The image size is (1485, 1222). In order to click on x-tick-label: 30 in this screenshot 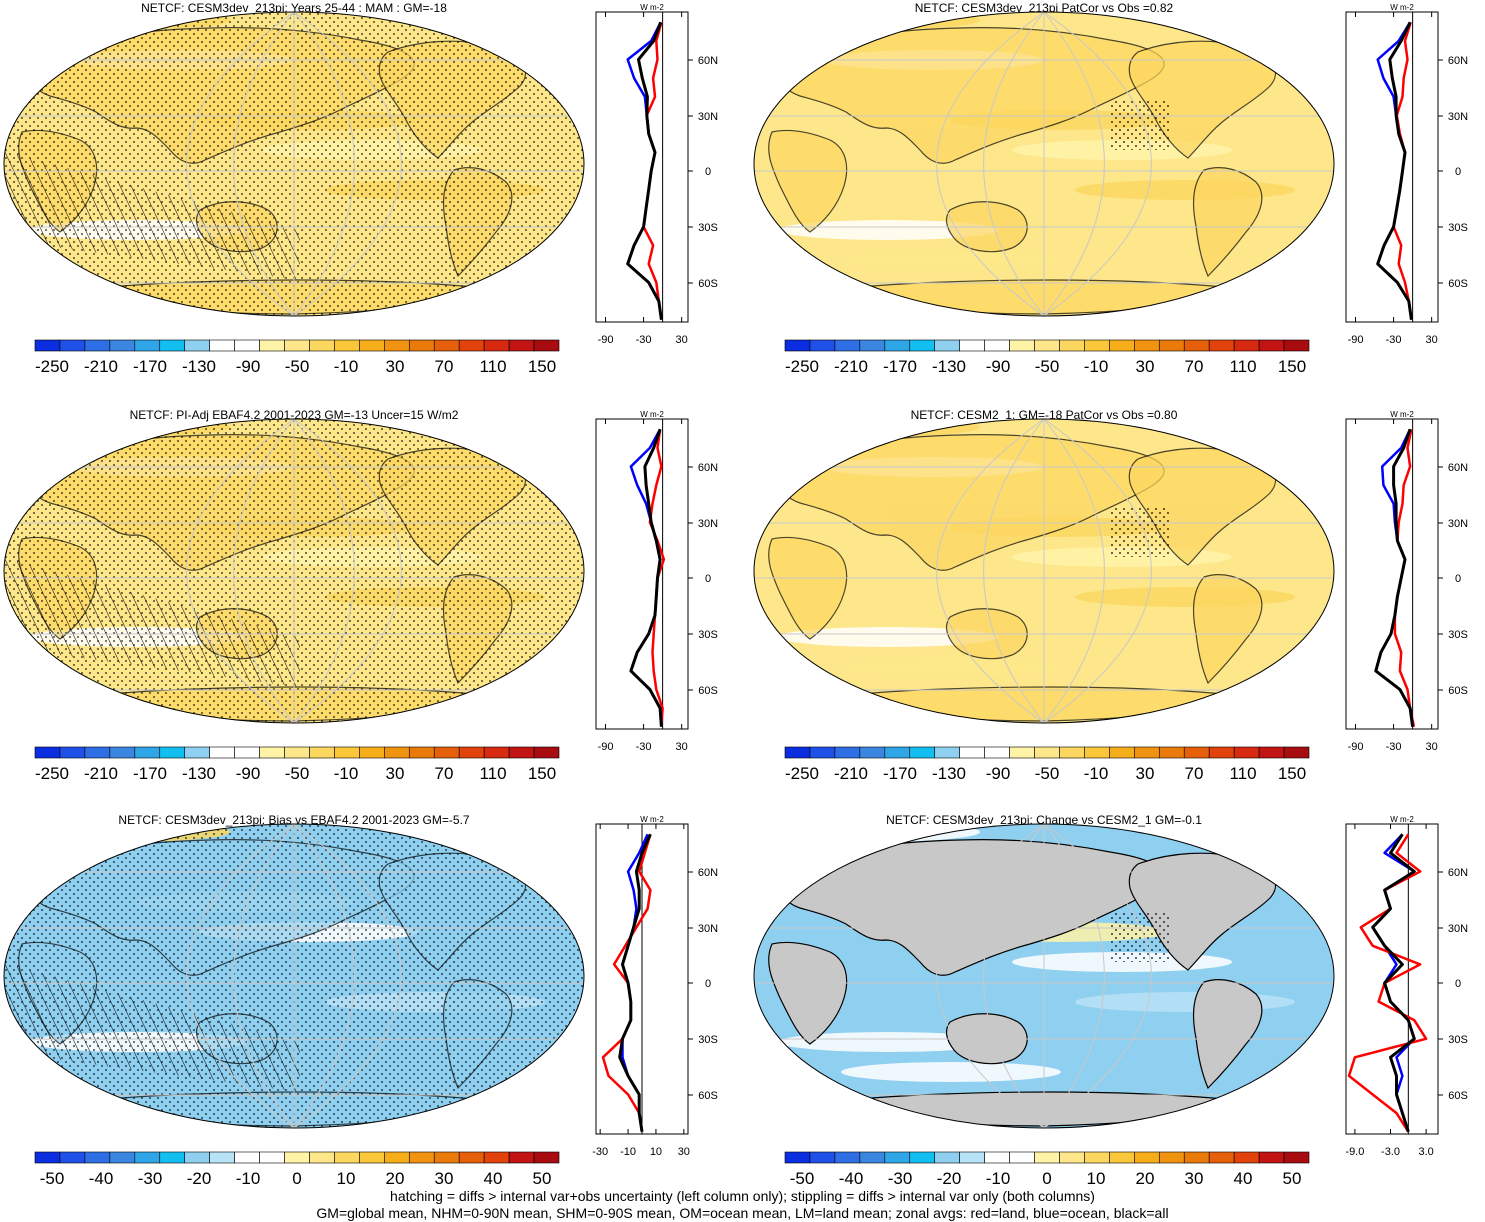, I will do `click(1432, 747)`.